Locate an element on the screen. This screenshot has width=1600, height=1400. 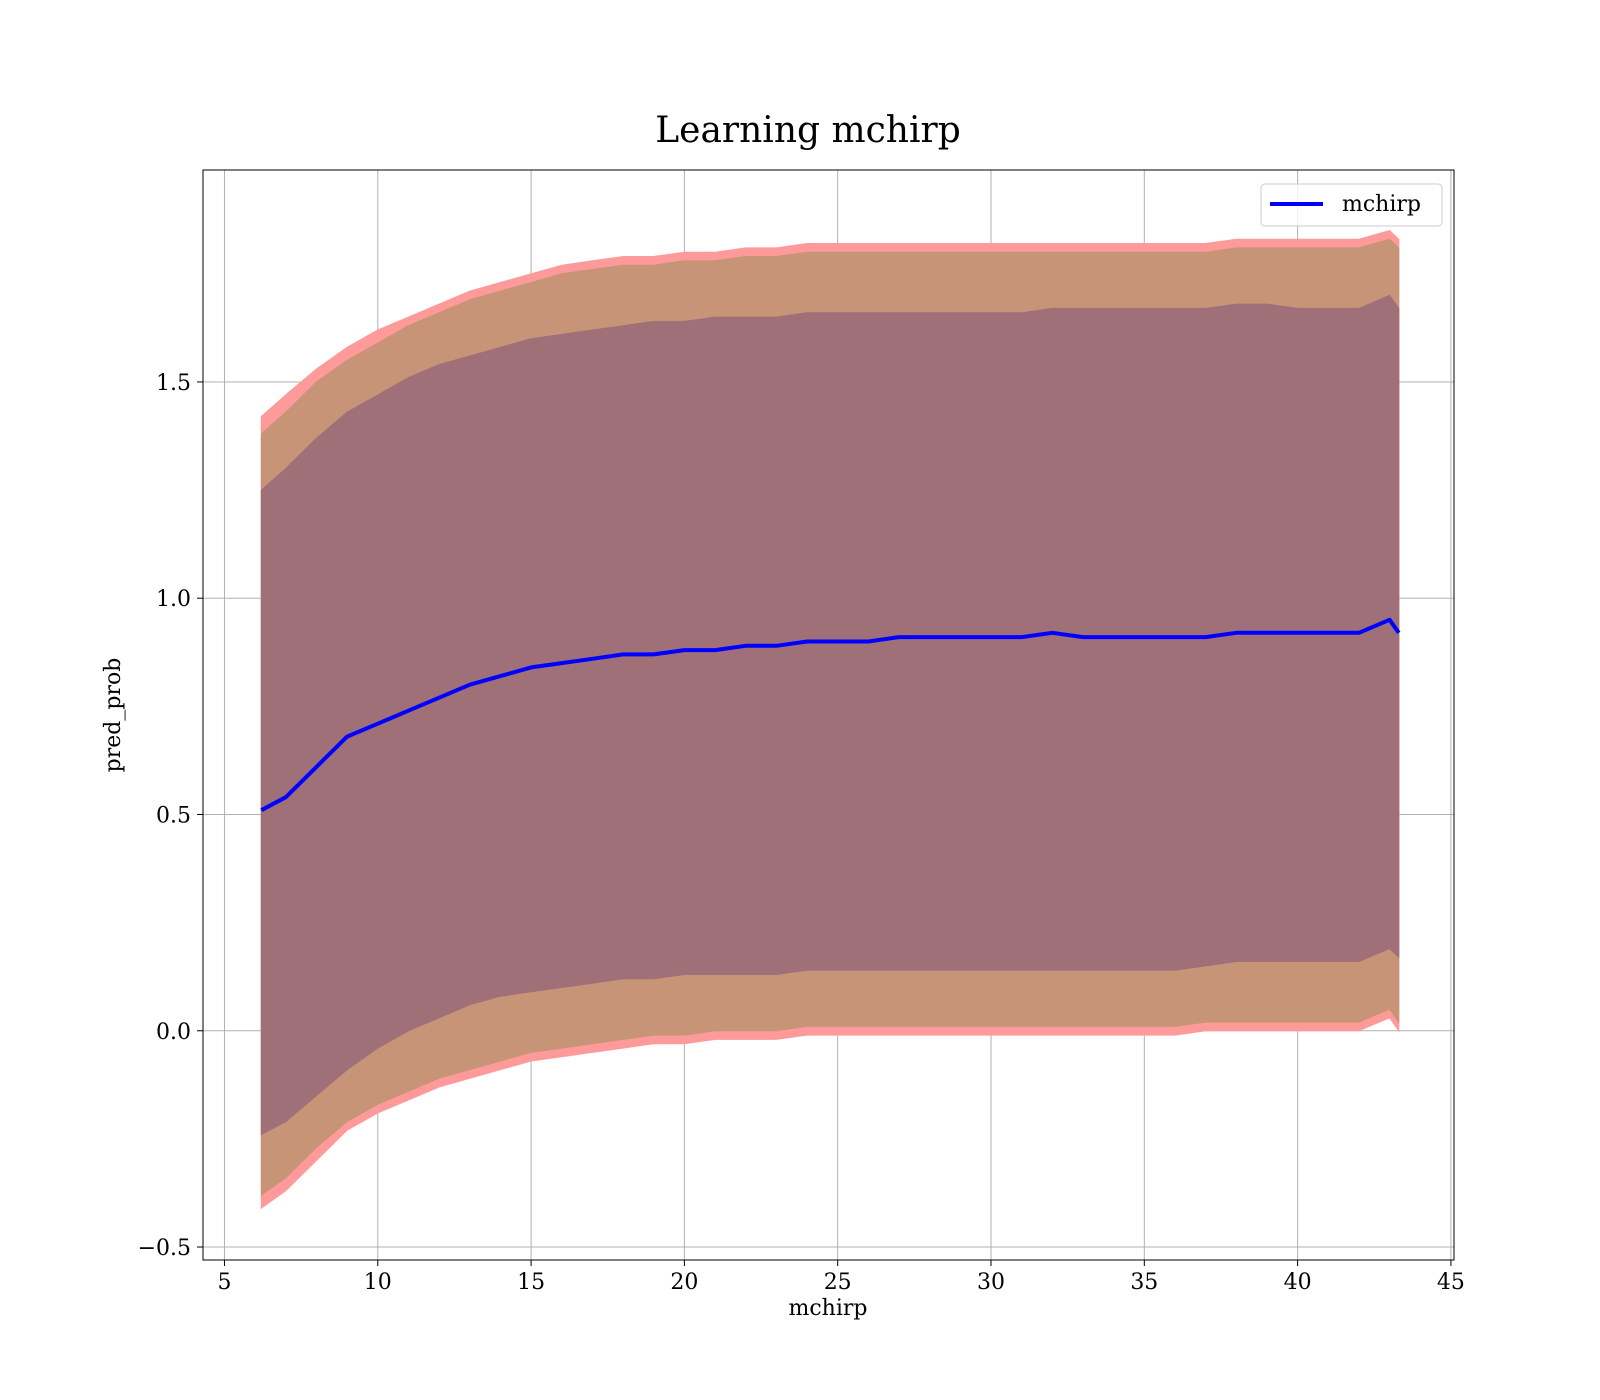
y-tick-label: 0.0 is located at coordinates (173, 1032).